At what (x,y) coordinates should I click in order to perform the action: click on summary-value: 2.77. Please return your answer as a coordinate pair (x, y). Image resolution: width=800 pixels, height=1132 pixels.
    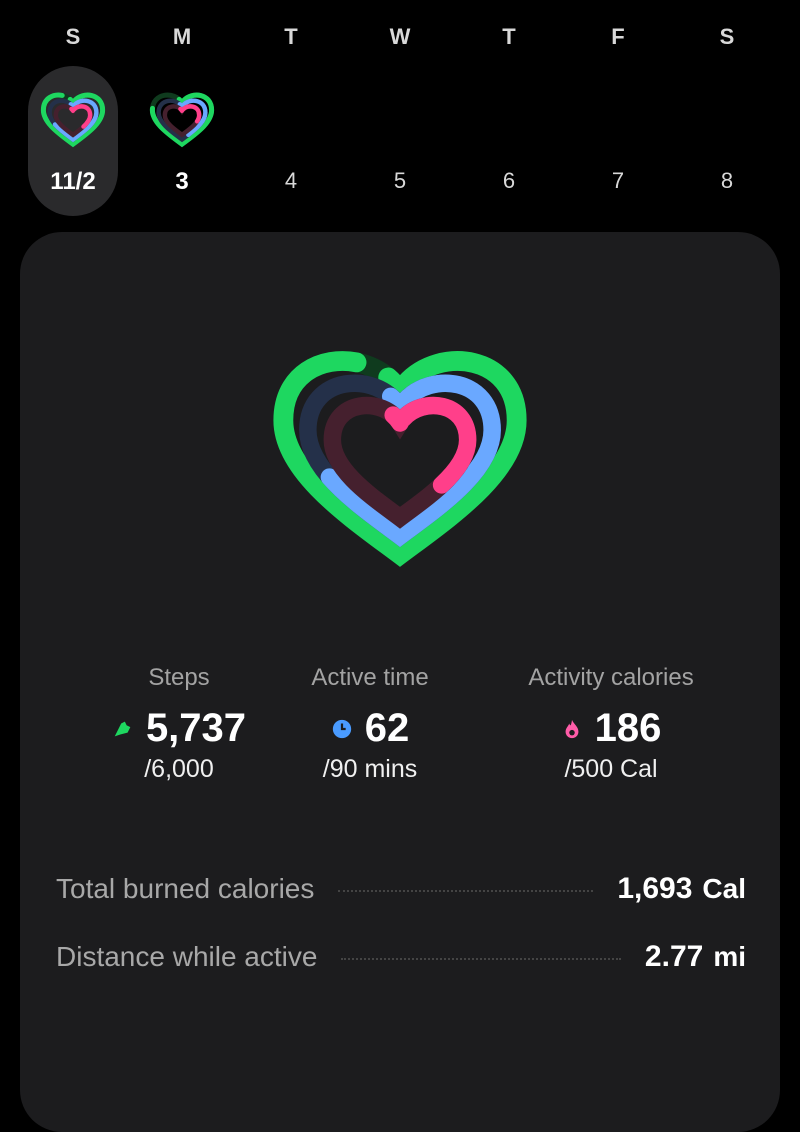
    Looking at the image, I should click on (674, 956).